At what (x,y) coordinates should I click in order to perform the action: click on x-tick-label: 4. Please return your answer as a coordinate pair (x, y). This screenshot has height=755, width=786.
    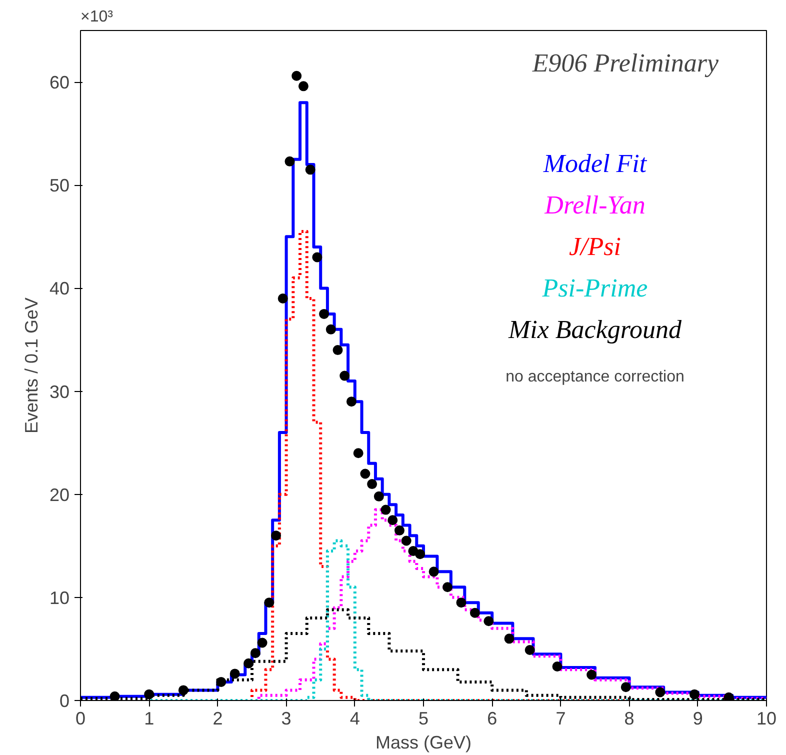
    Looking at the image, I should click on (355, 718).